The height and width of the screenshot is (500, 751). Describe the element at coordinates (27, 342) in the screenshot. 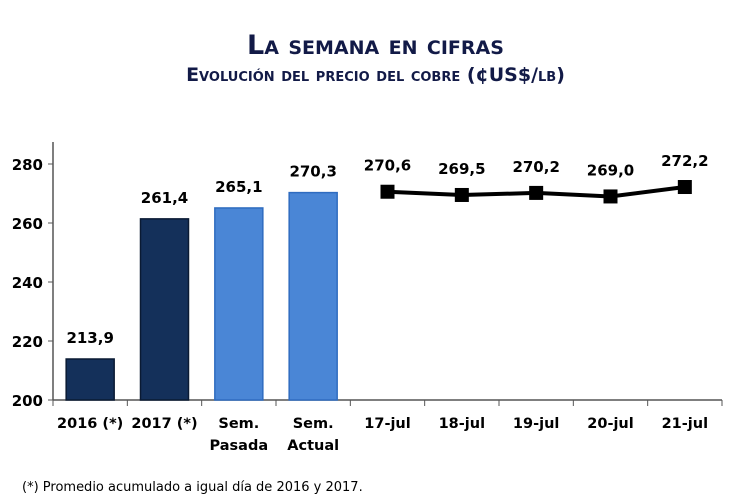

I see `y-tick-label: 220` at that location.